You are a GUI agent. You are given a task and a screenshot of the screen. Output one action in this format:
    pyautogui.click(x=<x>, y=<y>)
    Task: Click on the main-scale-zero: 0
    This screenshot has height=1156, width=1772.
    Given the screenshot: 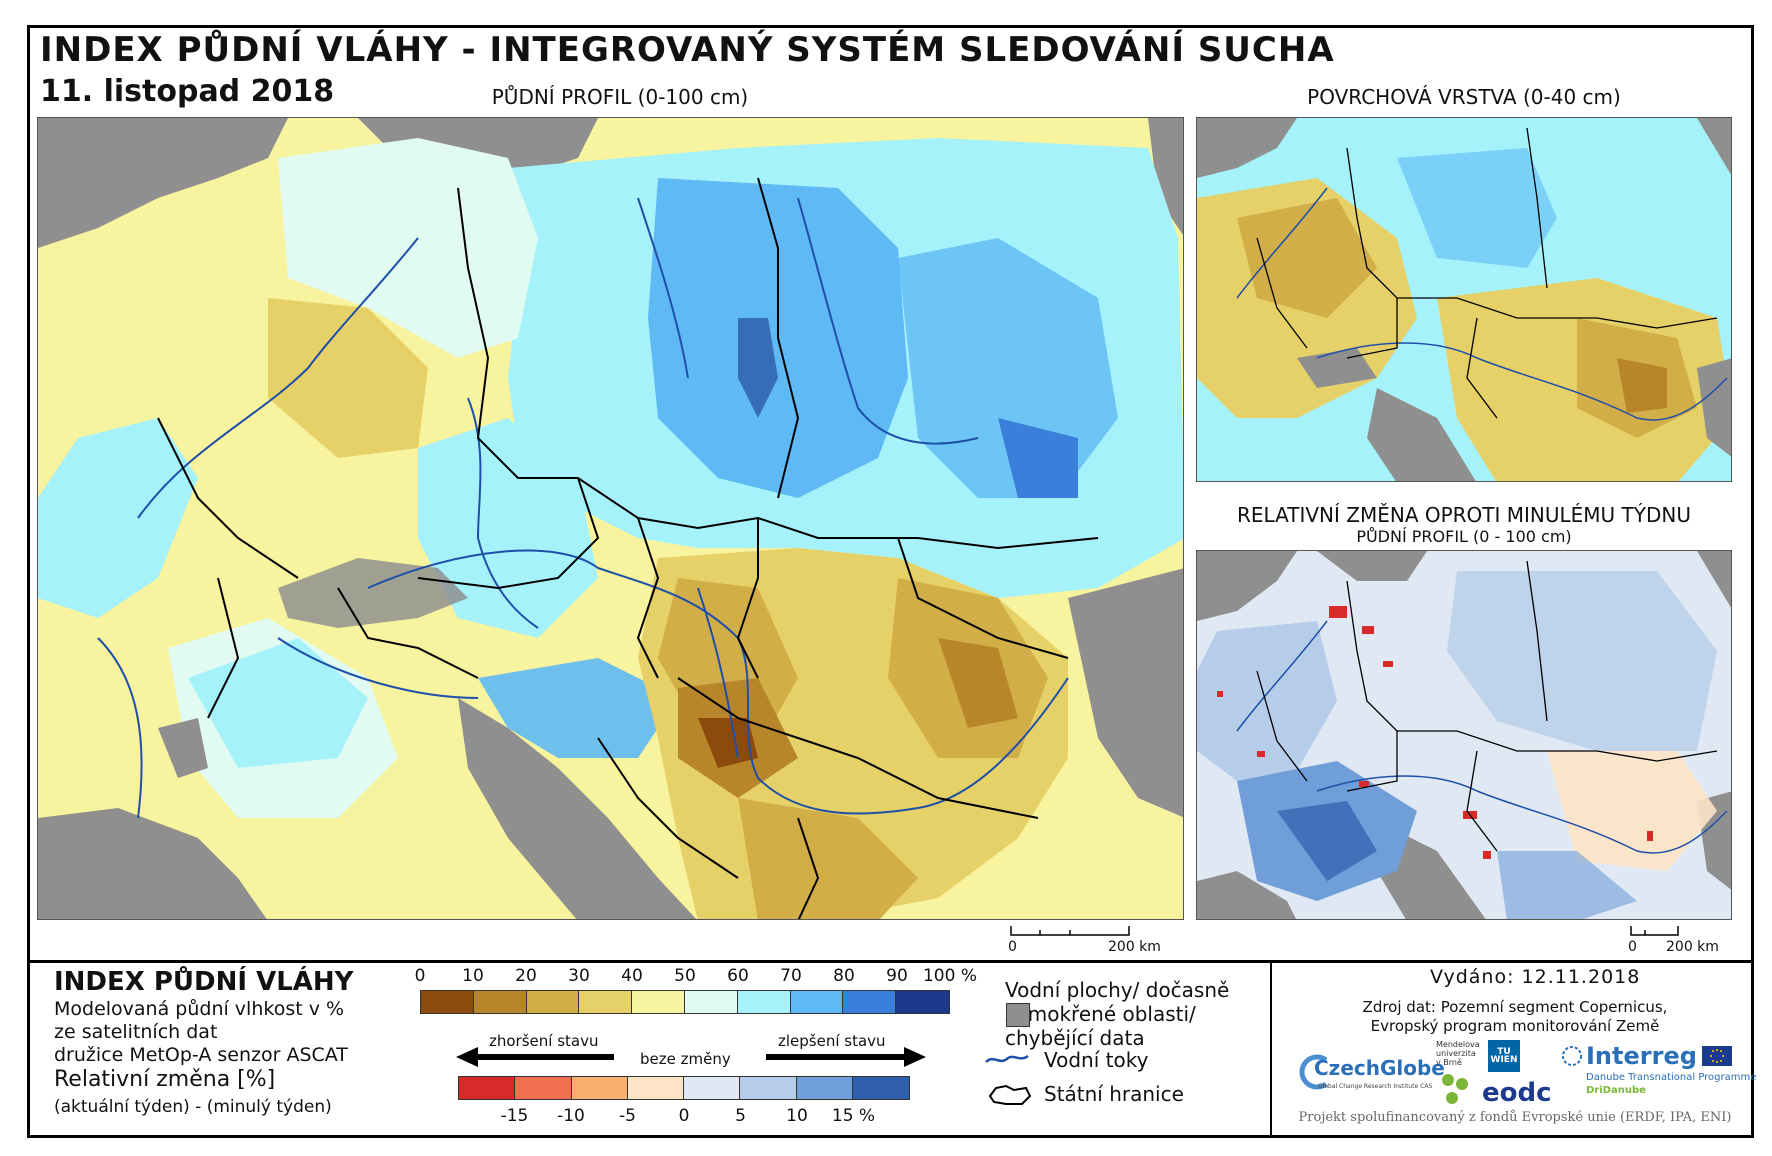 What is the action you would take?
    pyautogui.click(x=1012, y=947)
    